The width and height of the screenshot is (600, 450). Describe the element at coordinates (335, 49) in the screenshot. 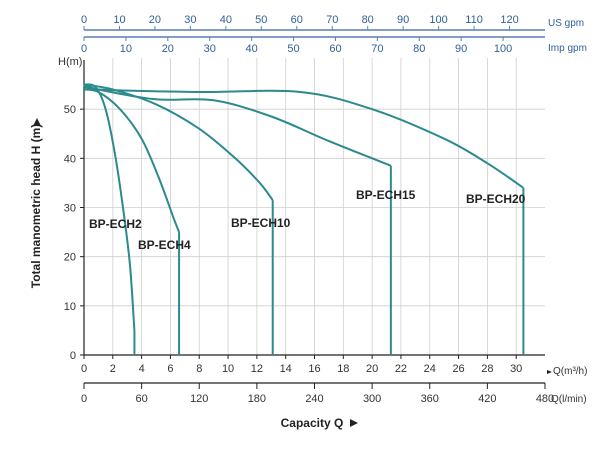

I see `x-tick-label-impgpm: 60` at that location.